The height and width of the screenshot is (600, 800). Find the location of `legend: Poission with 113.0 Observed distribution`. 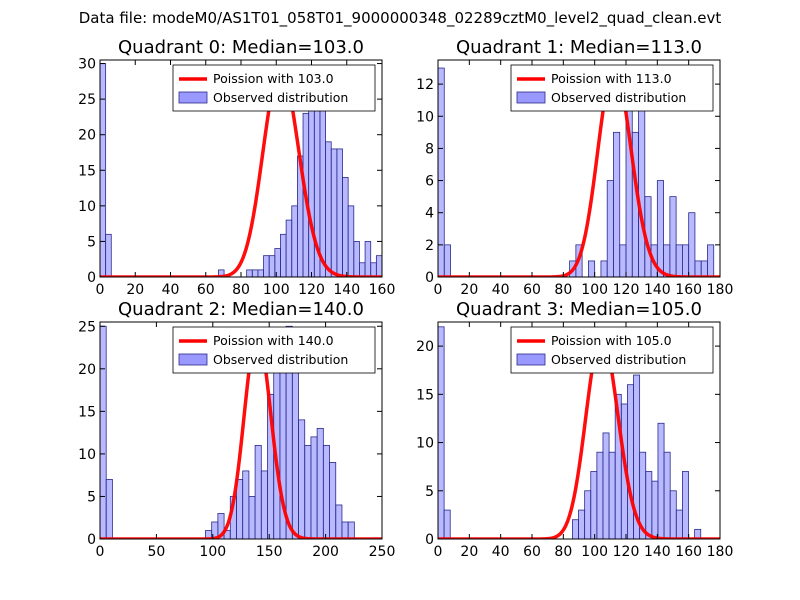

legend: Poission with 113.0 Observed distribution is located at coordinates (612, 88).